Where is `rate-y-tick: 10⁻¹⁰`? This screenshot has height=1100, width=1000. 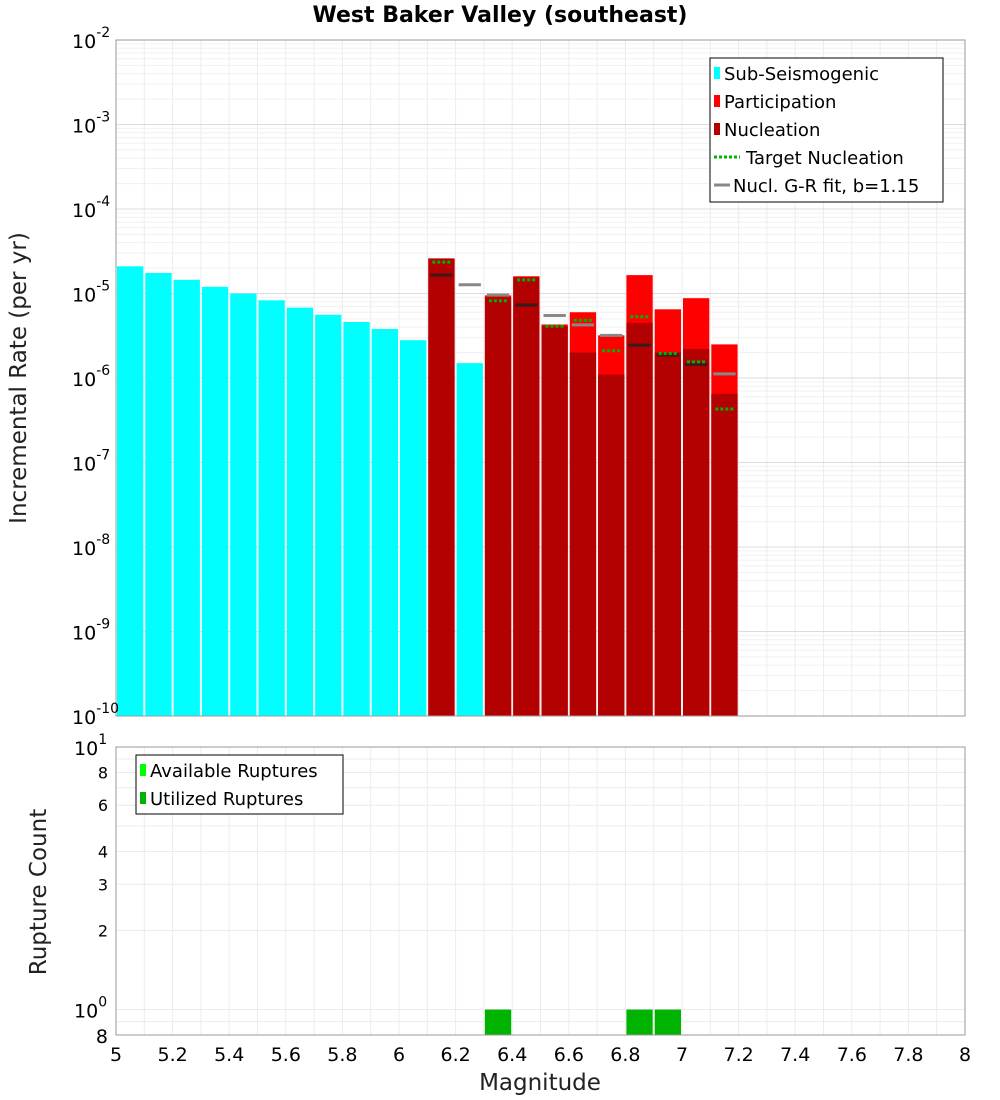
rate-y-tick: 10⁻¹⁰ is located at coordinates (95, 715).